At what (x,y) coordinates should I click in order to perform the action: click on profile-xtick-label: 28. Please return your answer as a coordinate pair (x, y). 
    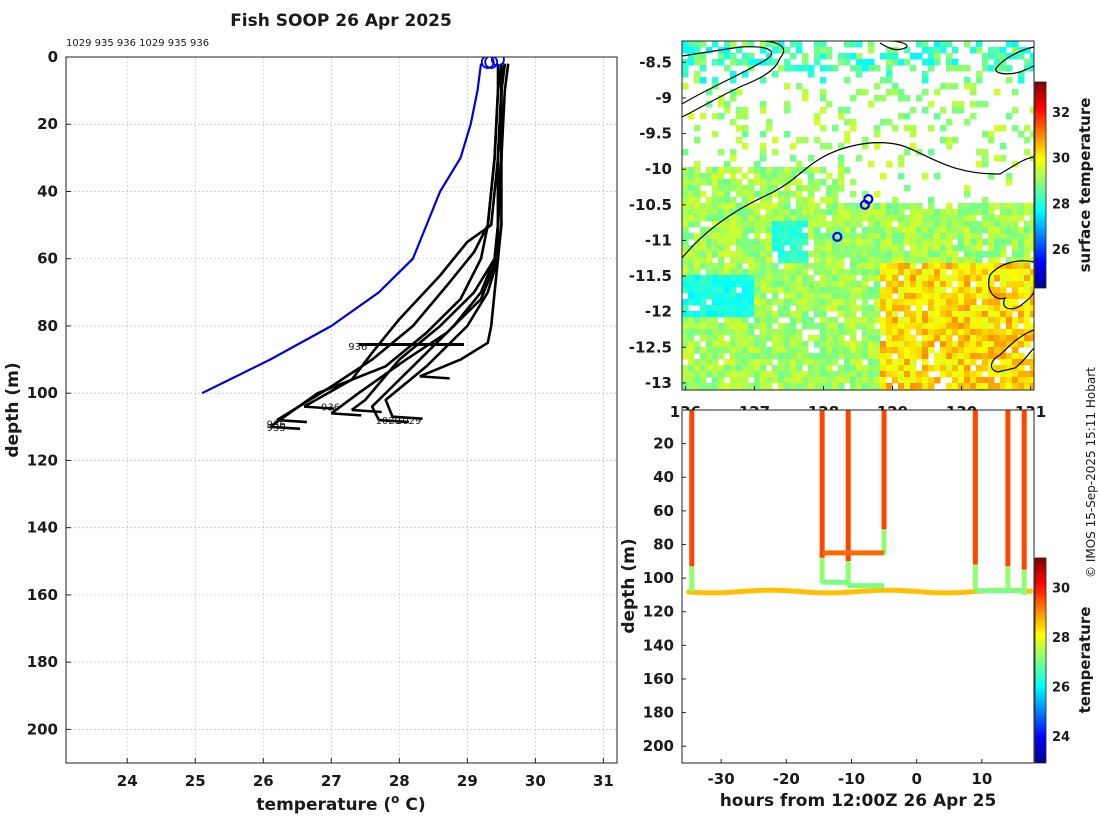
    Looking at the image, I should click on (399, 781).